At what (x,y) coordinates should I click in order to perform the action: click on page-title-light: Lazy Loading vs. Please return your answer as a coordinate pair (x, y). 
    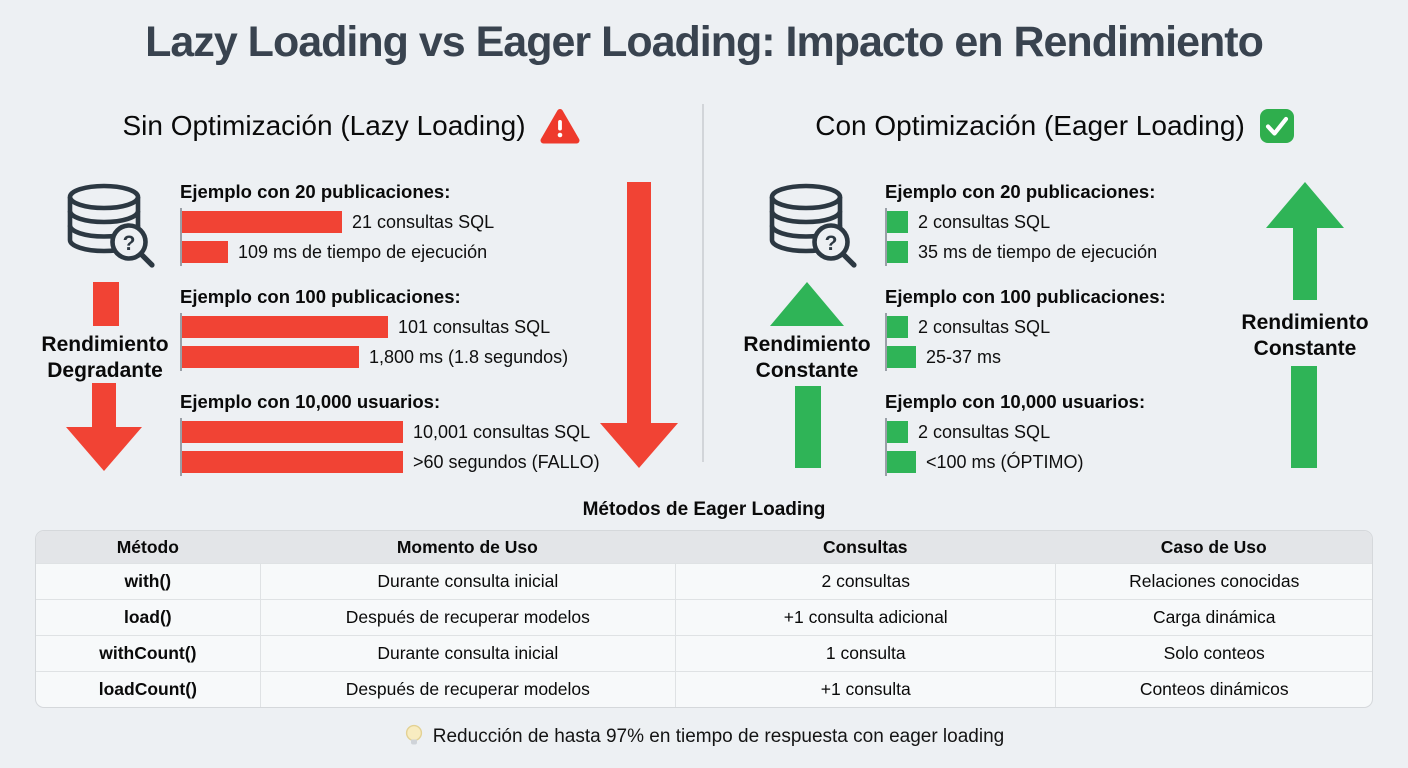
    Looking at the image, I should click on (310, 42).